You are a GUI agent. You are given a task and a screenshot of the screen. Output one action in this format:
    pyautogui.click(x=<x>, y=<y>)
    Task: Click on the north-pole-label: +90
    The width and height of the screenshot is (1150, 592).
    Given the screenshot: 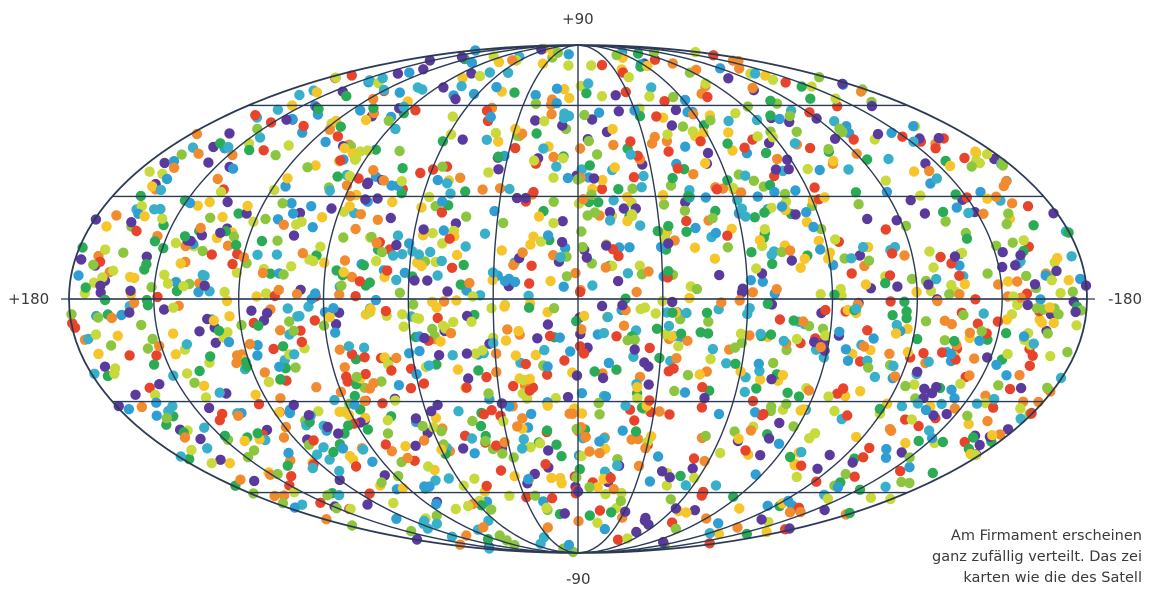 What is the action you would take?
    pyautogui.click(x=578, y=19)
    